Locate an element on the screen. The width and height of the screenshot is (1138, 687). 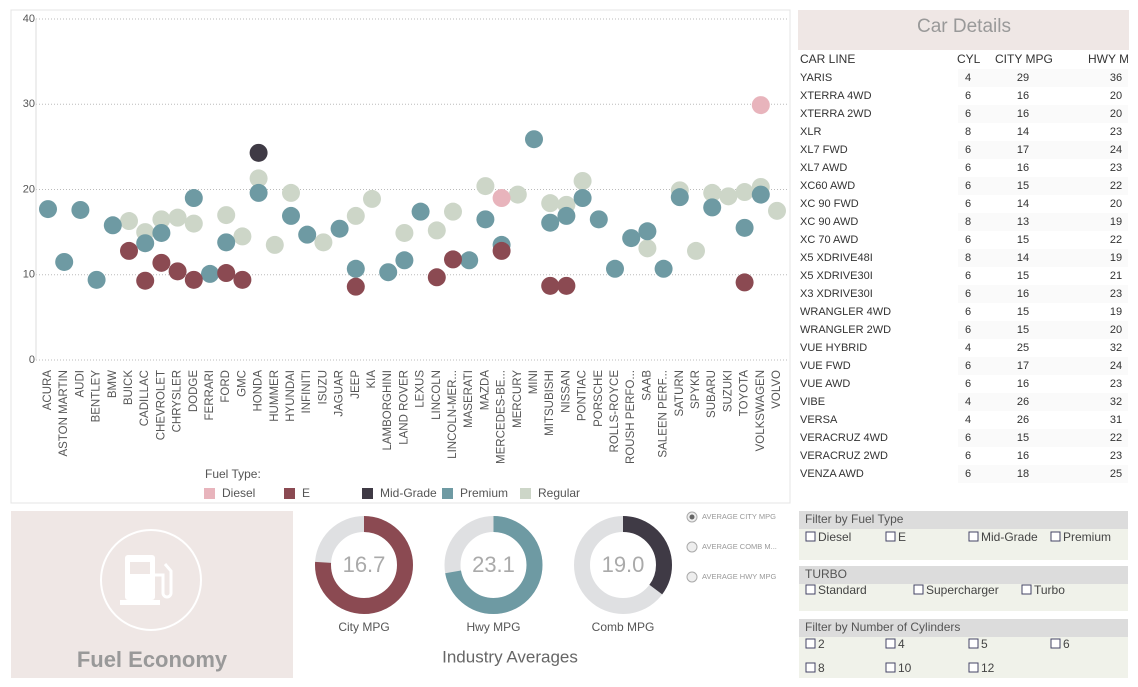
cell: XTERRA 4WD is located at coordinates (836, 96).